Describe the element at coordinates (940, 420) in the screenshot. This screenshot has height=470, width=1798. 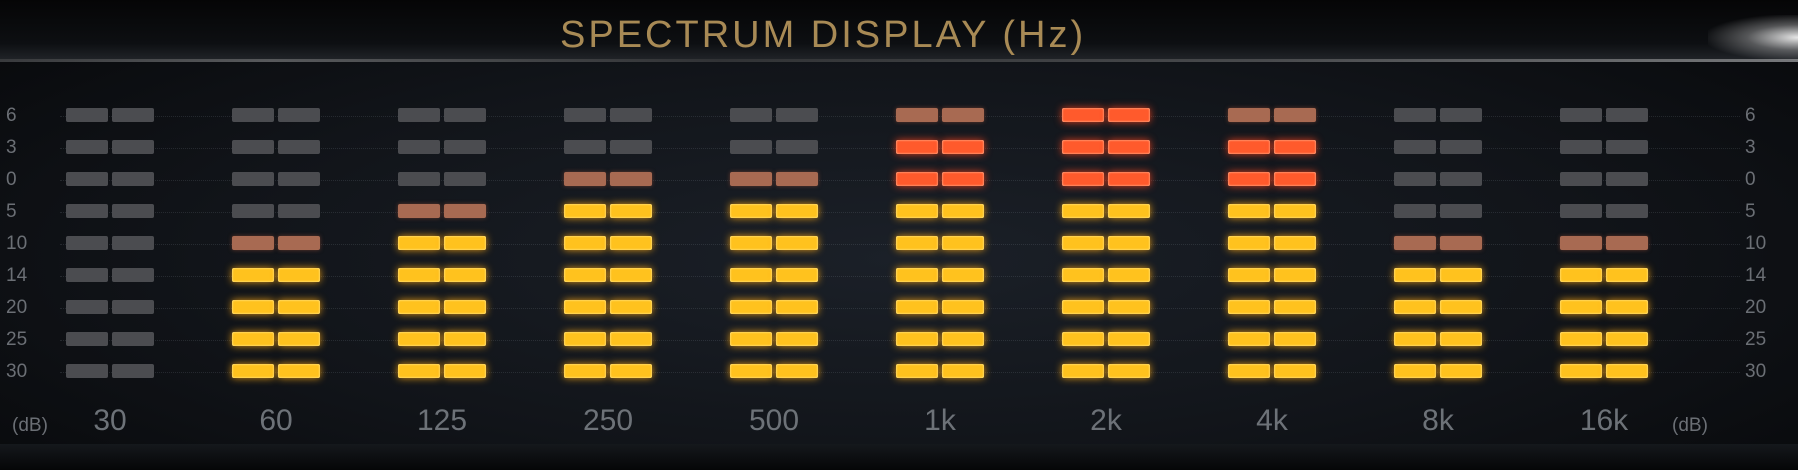
I see `band-label: 1k` at that location.